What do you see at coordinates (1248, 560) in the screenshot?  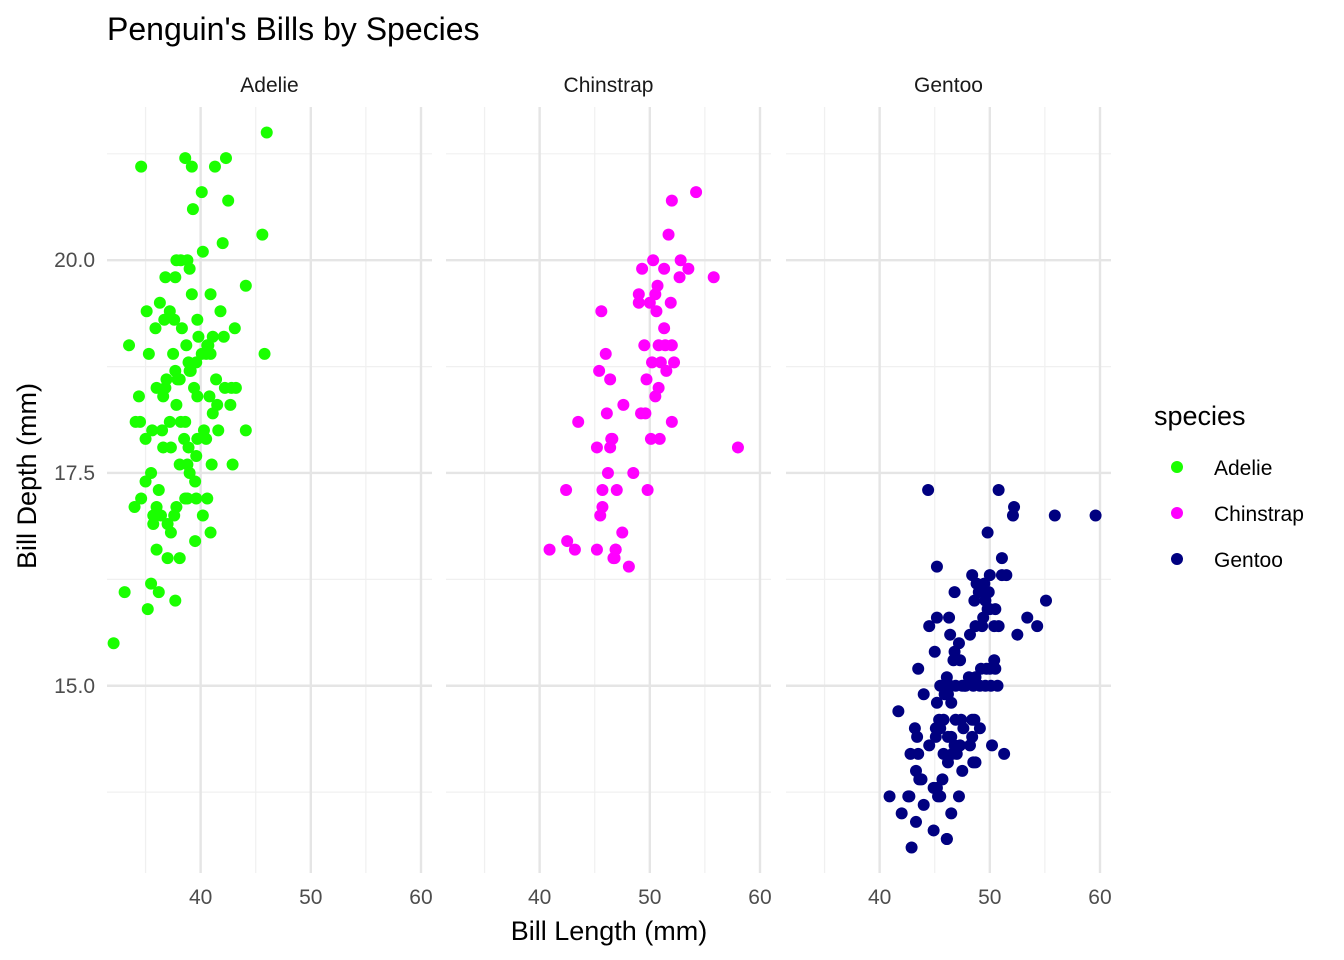 I see `legend-label: Gentoo` at bounding box center [1248, 560].